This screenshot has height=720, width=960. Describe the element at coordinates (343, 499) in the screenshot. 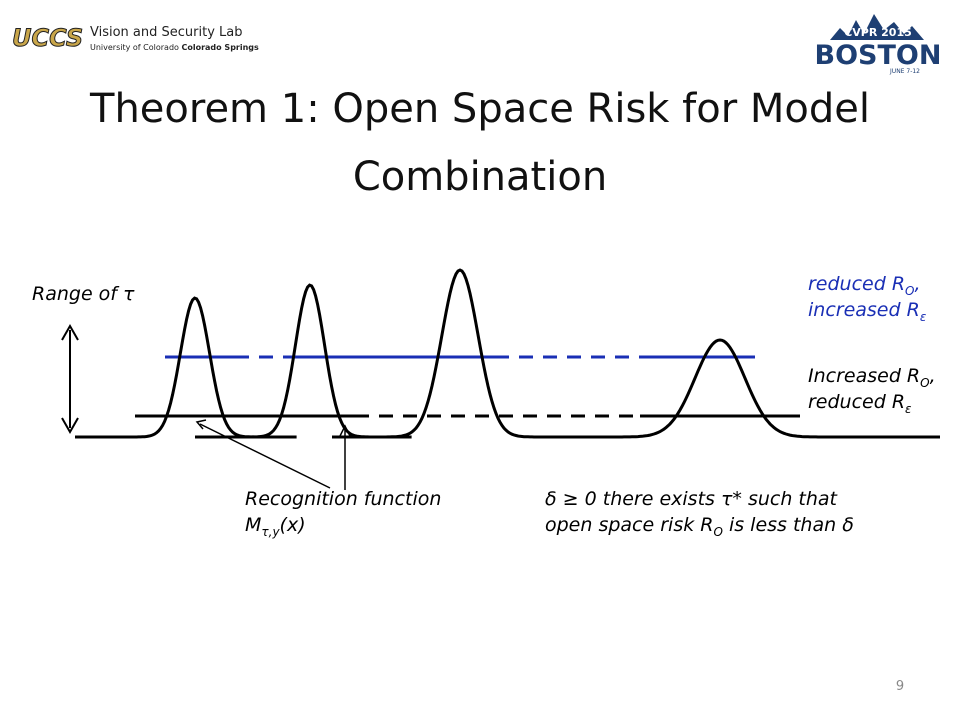

I see `line-text: Recognition function` at that location.